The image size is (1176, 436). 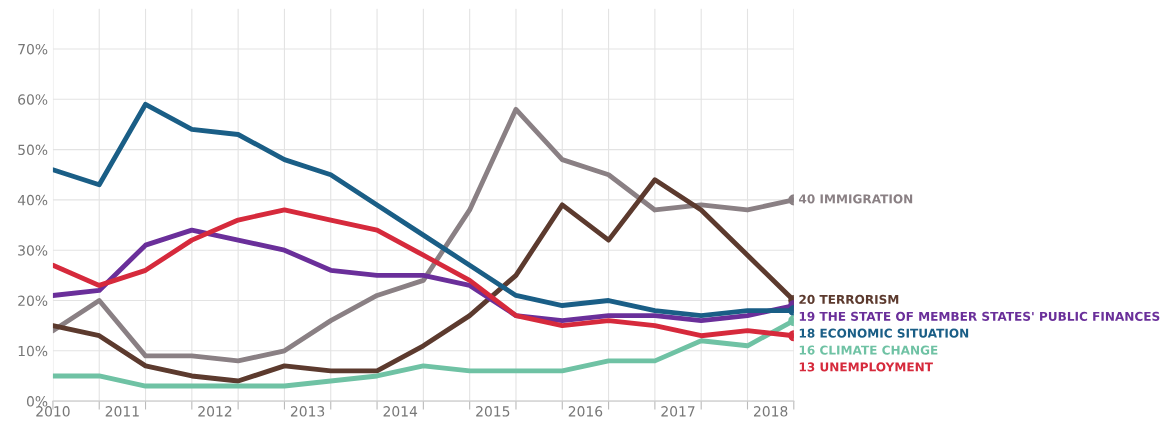 I want to click on text: 40 IMMIGRATION, so click(x=855, y=199).